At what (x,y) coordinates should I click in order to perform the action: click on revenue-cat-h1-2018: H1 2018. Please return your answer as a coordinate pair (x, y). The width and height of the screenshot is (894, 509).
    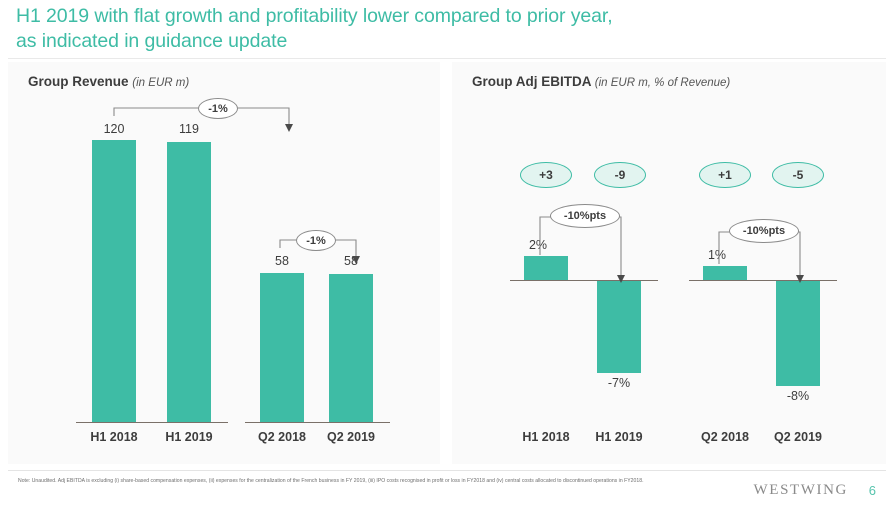
    Looking at the image, I should click on (114, 437).